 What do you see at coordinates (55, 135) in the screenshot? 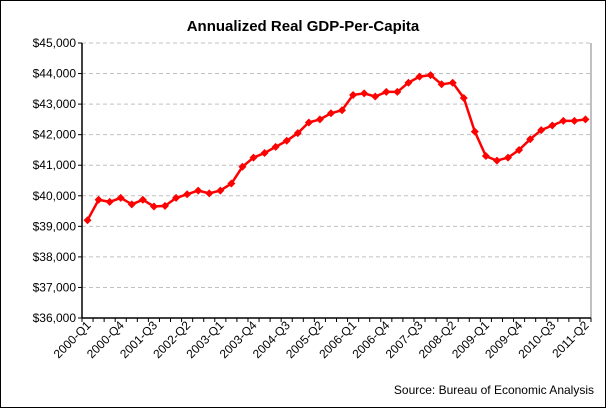
I see `y-tick-label: $42,000` at bounding box center [55, 135].